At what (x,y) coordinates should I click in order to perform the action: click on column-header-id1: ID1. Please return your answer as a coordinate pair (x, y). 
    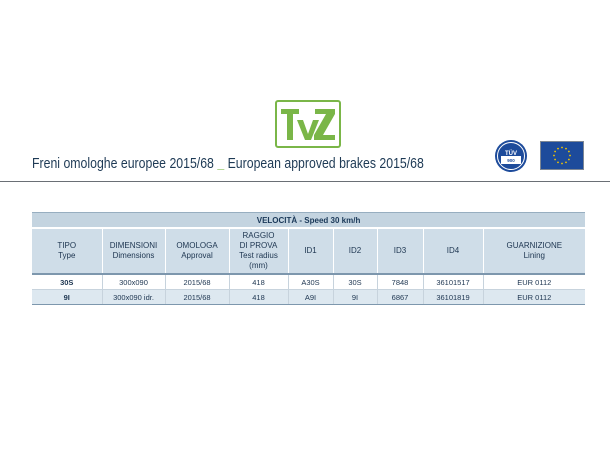
    Looking at the image, I should click on (310, 251).